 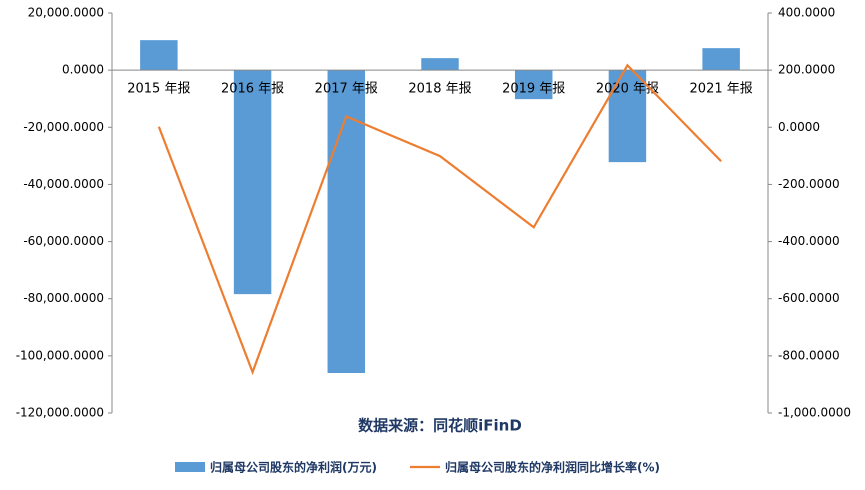 I want to click on x-tick-label: 2015 年报, so click(x=158, y=89).